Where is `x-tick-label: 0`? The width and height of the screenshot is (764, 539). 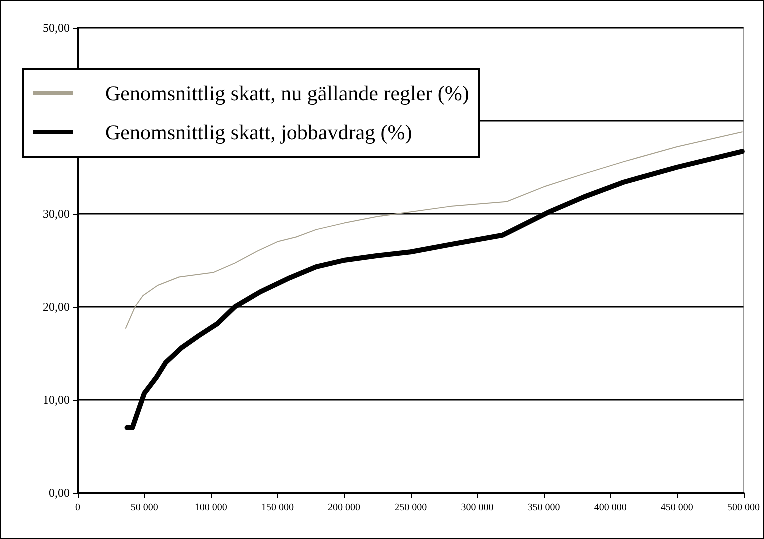 x-tick-label: 0 is located at coordinates (78, 508).